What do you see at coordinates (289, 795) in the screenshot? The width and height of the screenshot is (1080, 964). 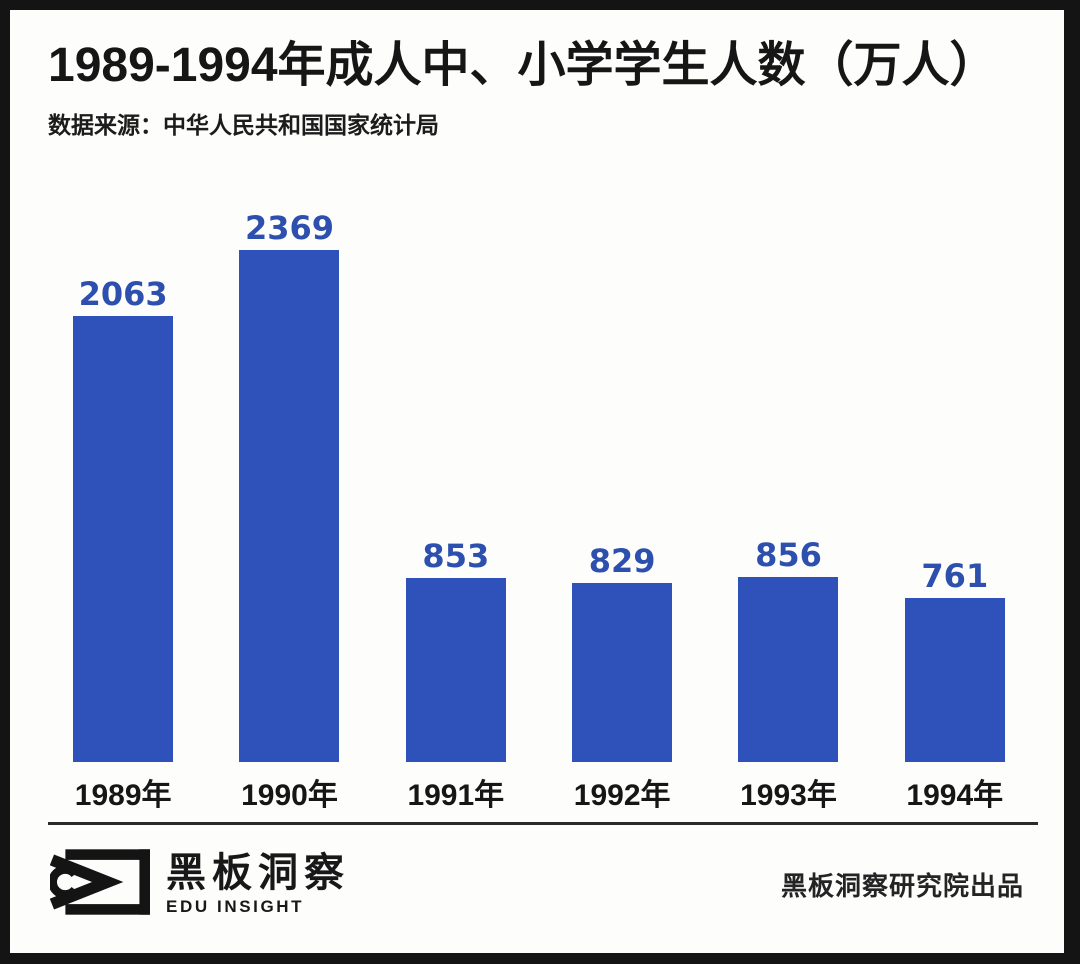 I see `x-tick-label: 1990年` at bounding box center [289, 795].